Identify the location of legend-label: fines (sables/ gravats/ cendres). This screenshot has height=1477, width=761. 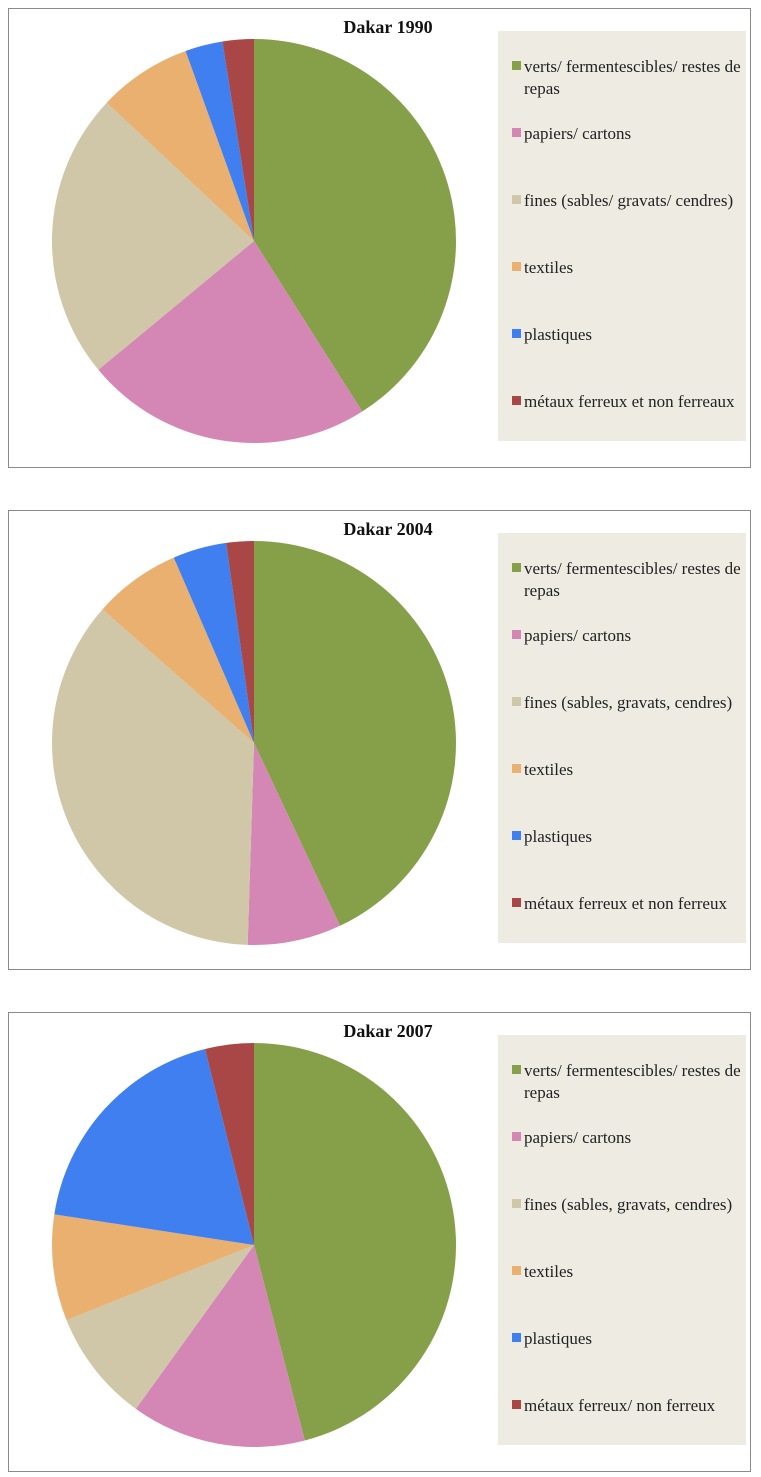
(629, 200).